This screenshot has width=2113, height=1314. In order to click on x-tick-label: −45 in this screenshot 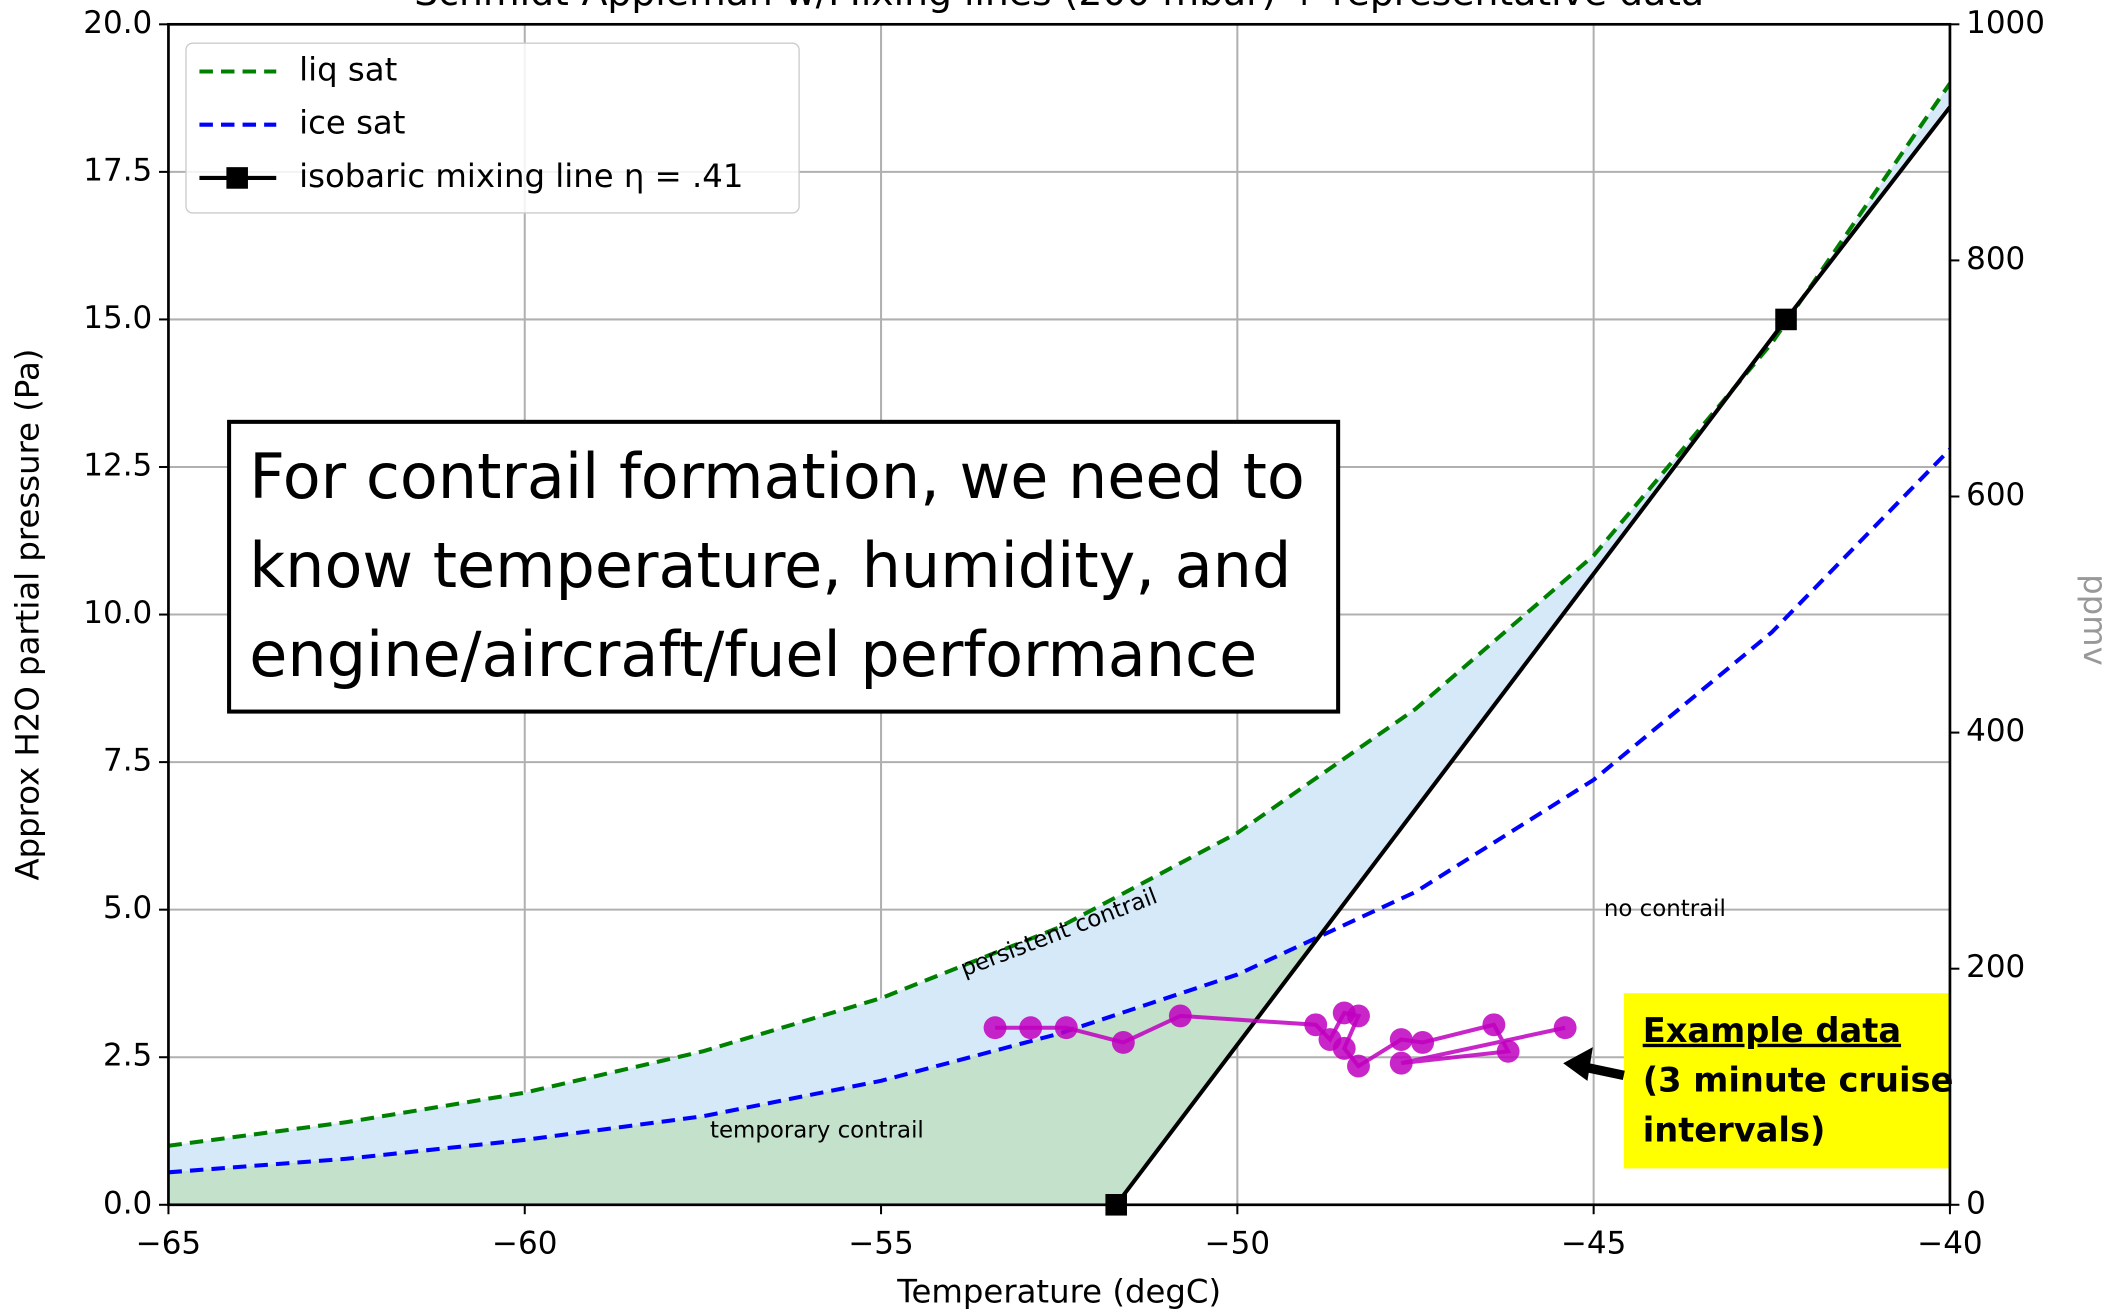, I will do `click(1593, 1244)`.